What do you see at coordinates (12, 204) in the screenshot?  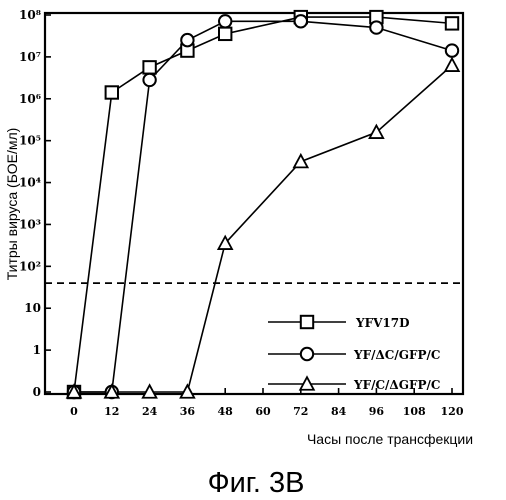 I see `y-axis-title: Титры вируса (БОЕ/мл)` at bounding box center [12, 204].